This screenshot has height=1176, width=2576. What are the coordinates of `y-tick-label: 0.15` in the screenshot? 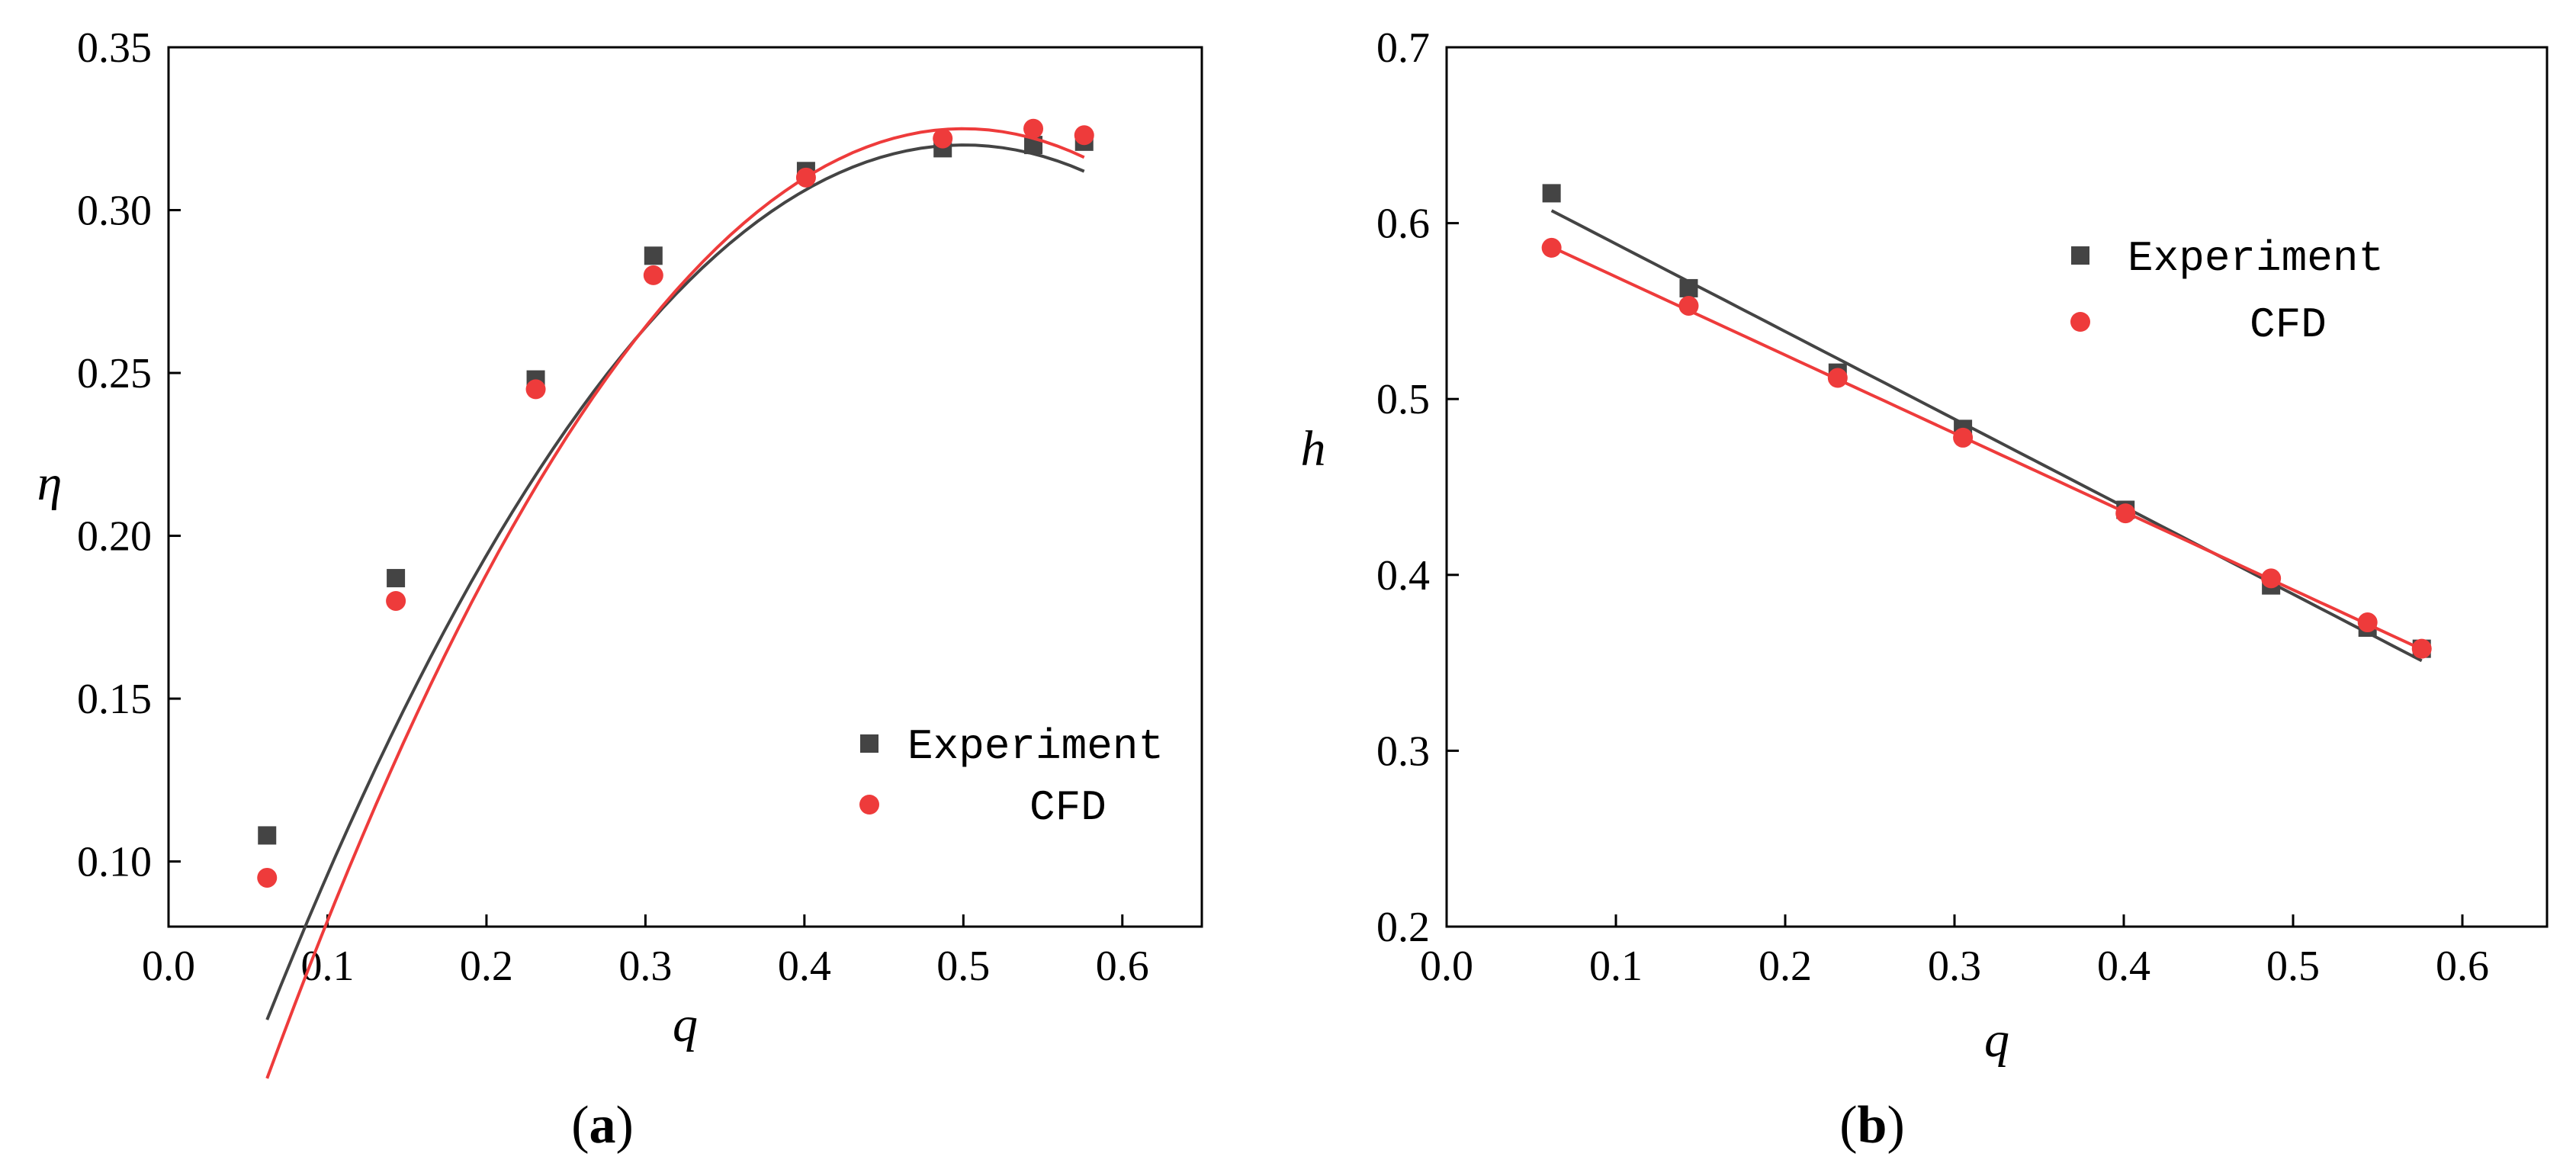 It's located at (114, 699).